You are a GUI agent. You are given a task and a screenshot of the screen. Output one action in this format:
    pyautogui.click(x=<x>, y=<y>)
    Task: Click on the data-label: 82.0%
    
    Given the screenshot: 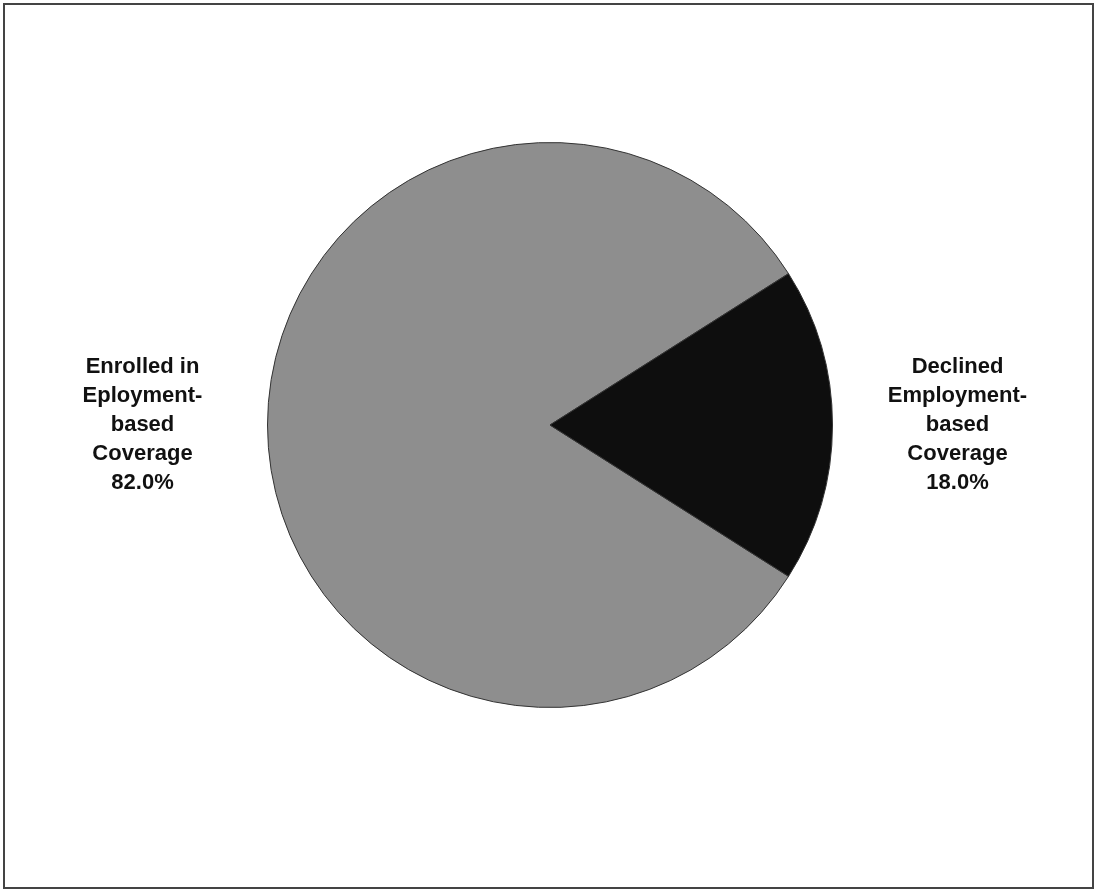 What is the action you would take?
    pyautogui.click(x=142, y=482)
    